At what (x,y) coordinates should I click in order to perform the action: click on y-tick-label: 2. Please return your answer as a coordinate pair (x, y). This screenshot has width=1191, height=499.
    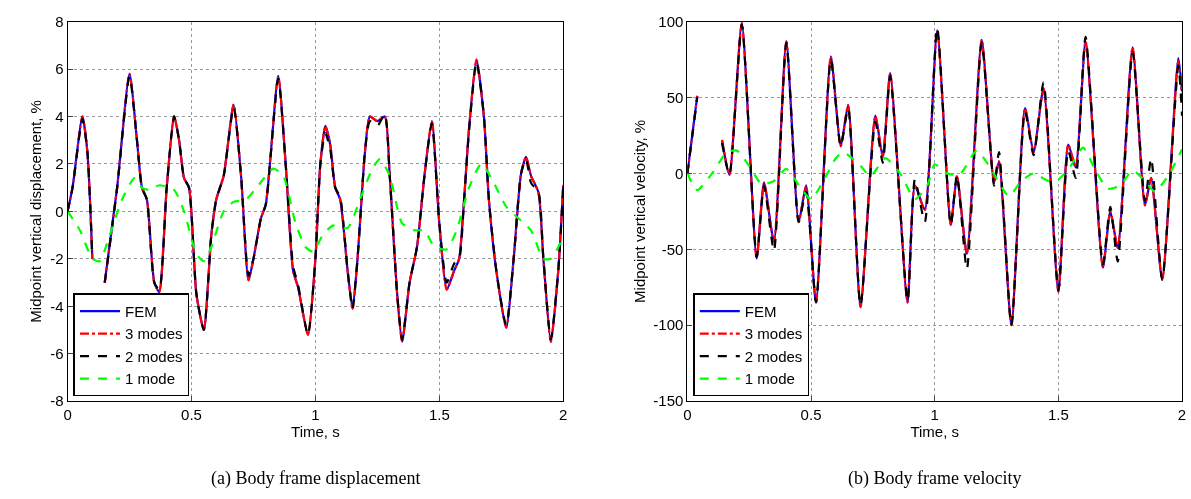
    Looking at the image, I should click on (59, 164).